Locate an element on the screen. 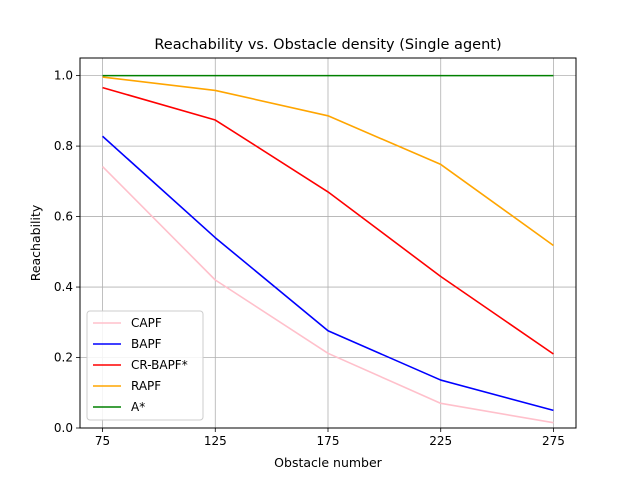 Image resolution: width=640 pixels, height=480 pixels. x-tick-label: 175 is located at coordinates (328, 441).